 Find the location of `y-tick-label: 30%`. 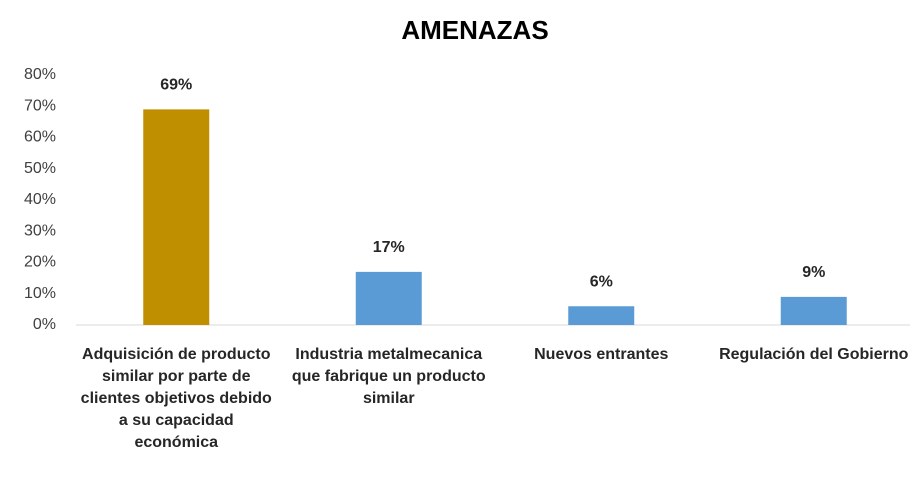

y-tick-label: 30% is located at coordinates (40, 230).